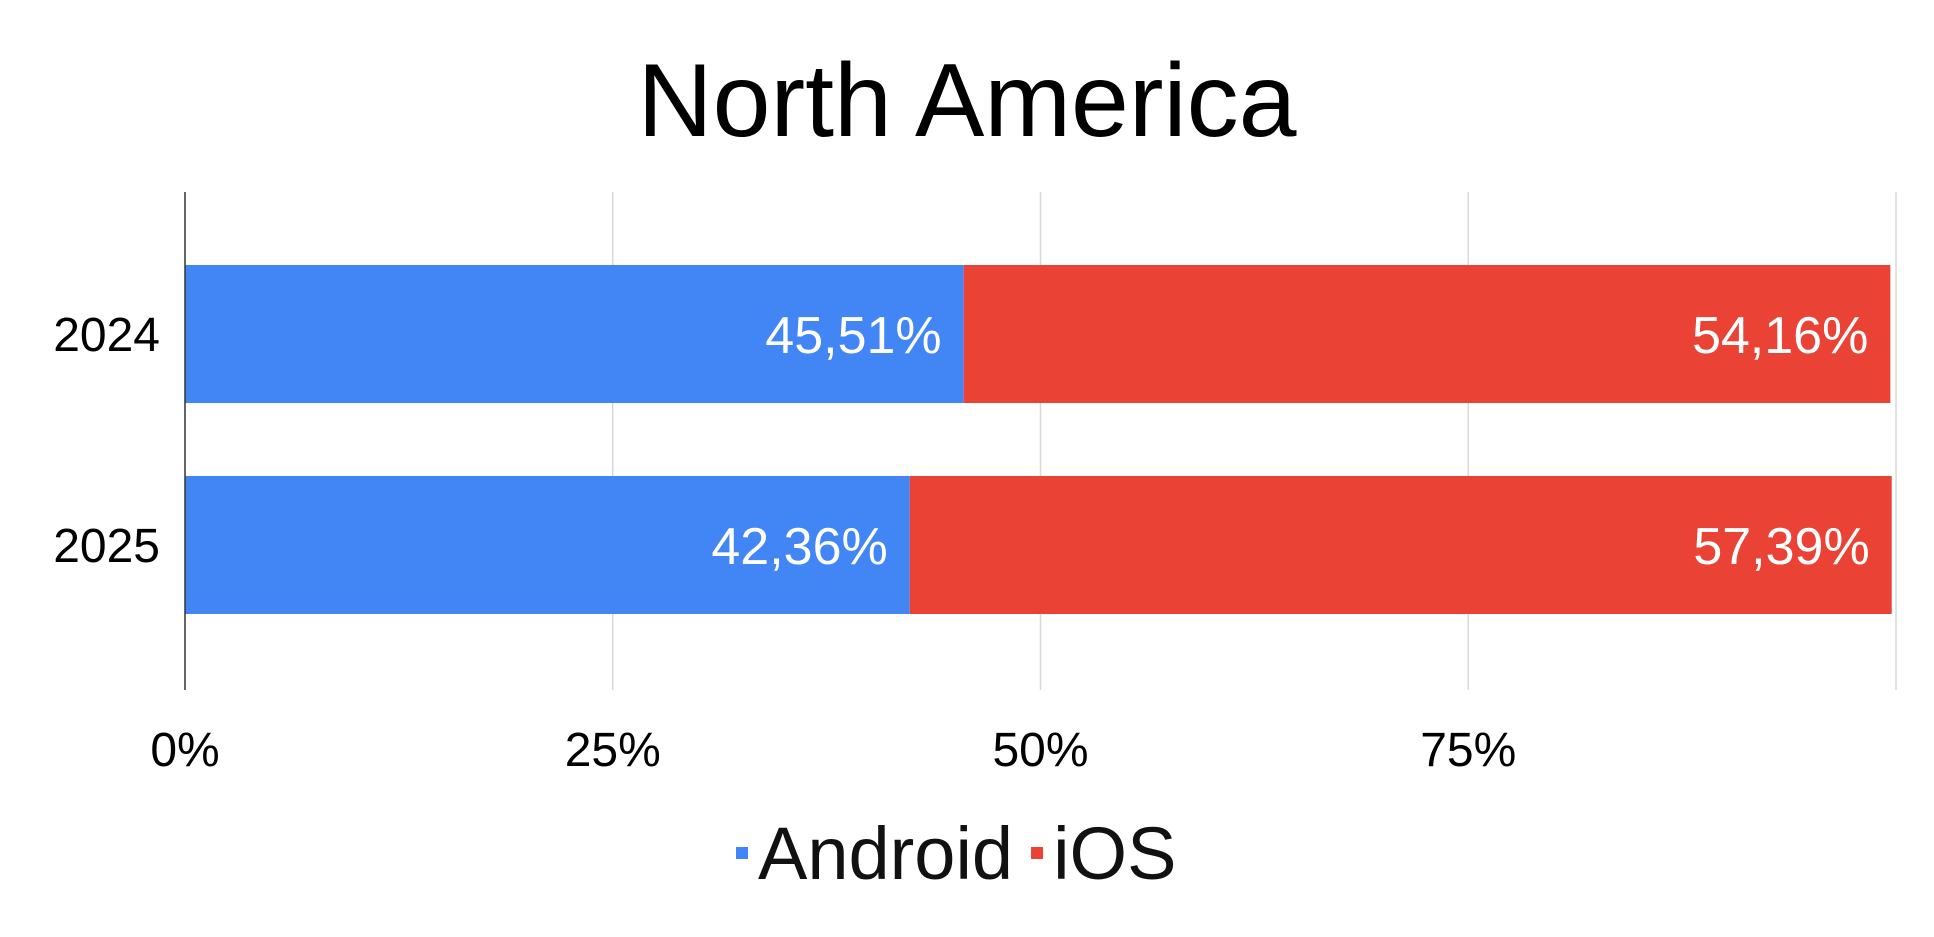 Image resolution: width=1934 pixels, height=937 pixels. Describe the element at coordinates (1400, 545) in the screenshot. I see `bar-ios-2025` at that location.